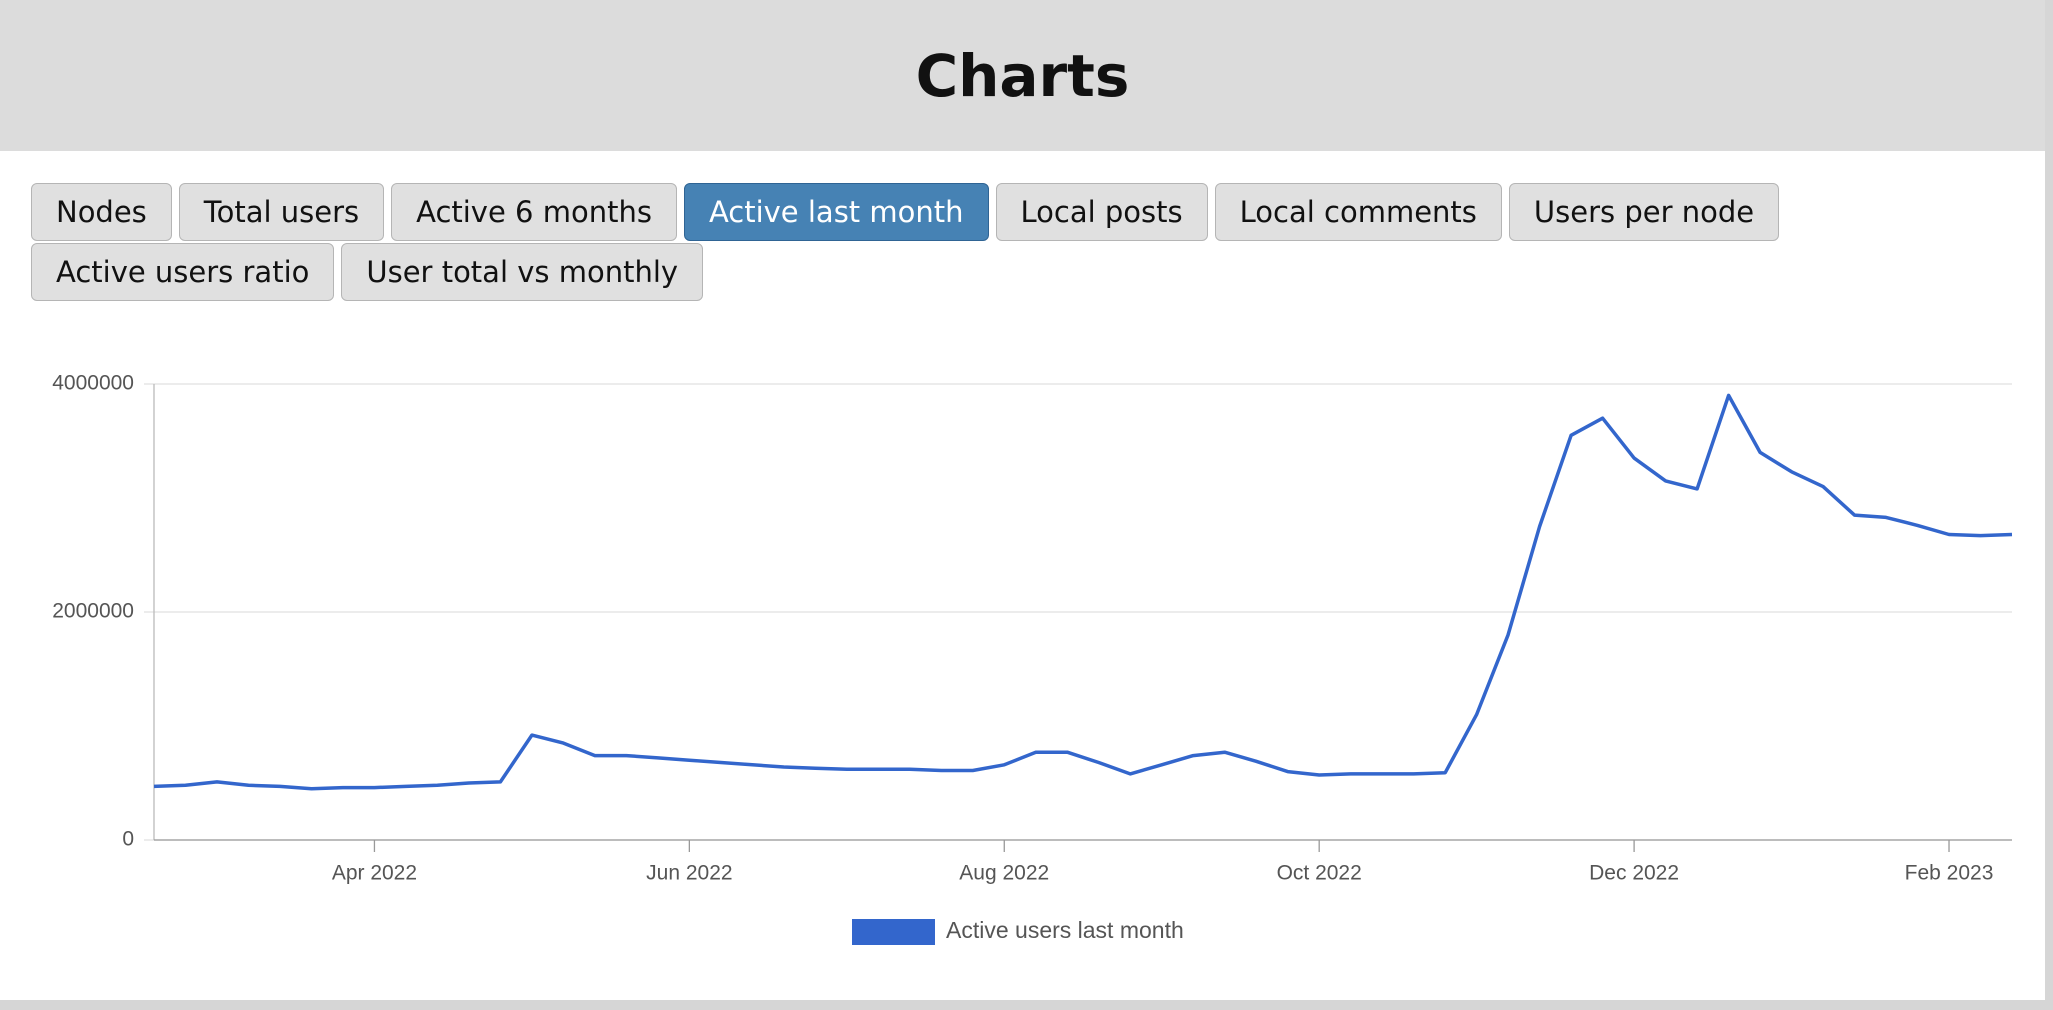  What do you see at coordinates (522, 272) in the screenshot?
I see `chart-tab: User total vs monthly` at bounding box center [522, 272].